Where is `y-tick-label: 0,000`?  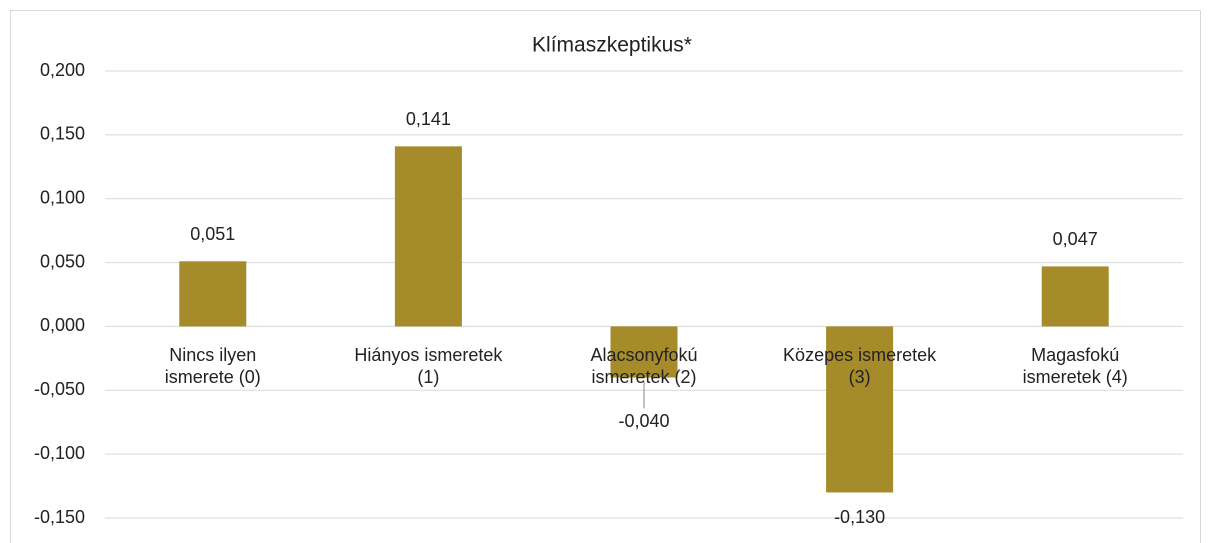 y-tick-label: 0,000 is located at coordinates (62, 325).